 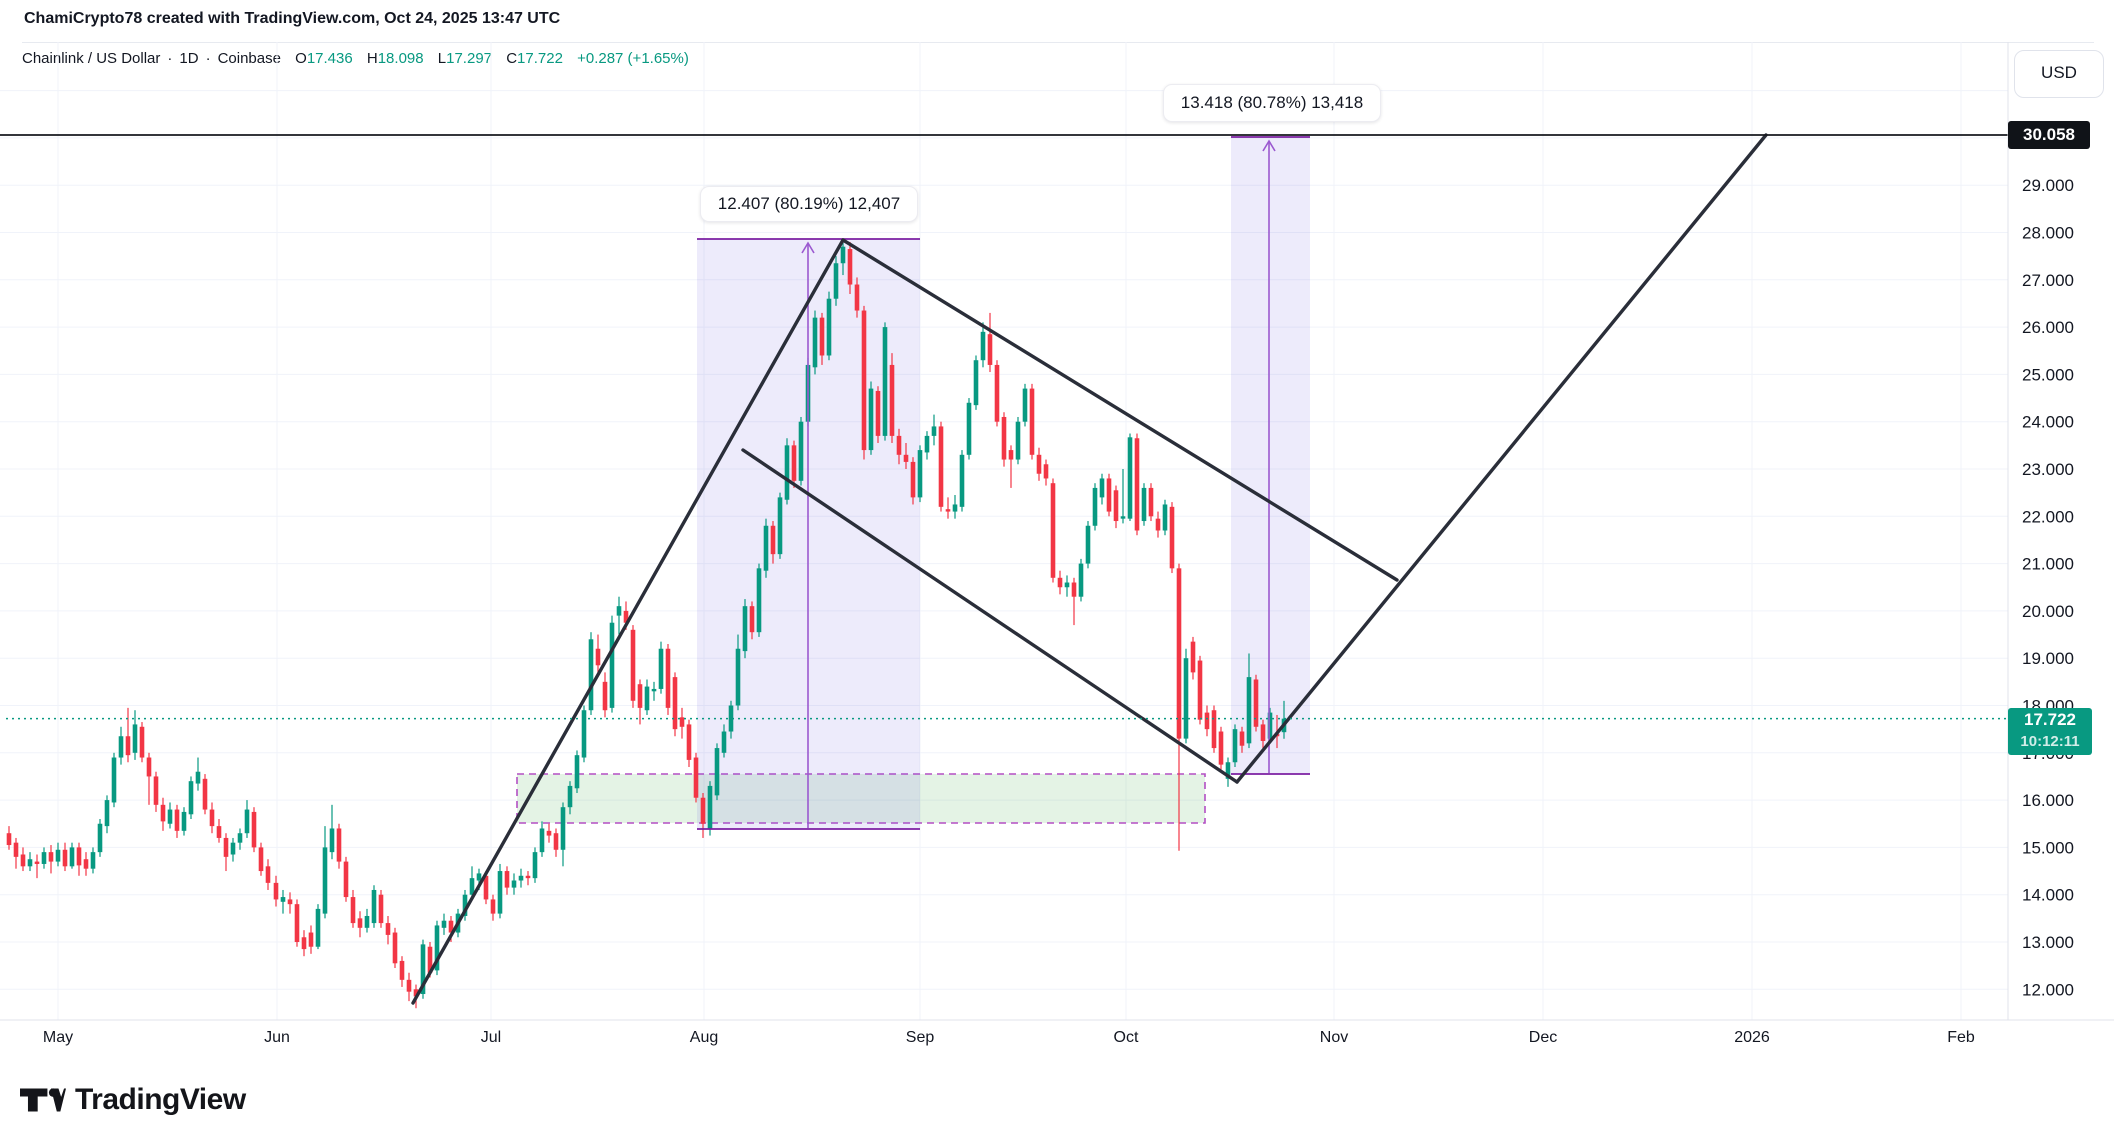 I want to click on svg-text: May, so click(x=58, y=1037).